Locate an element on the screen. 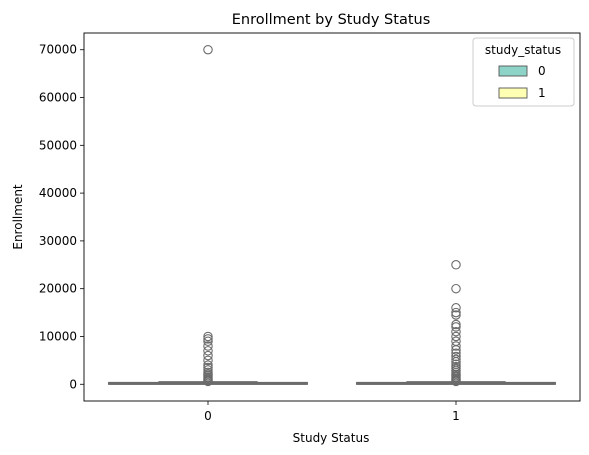 The height and width of the screenshot is (455, 589). legend: study_status 0 1 is located at coordinates (523, 72).